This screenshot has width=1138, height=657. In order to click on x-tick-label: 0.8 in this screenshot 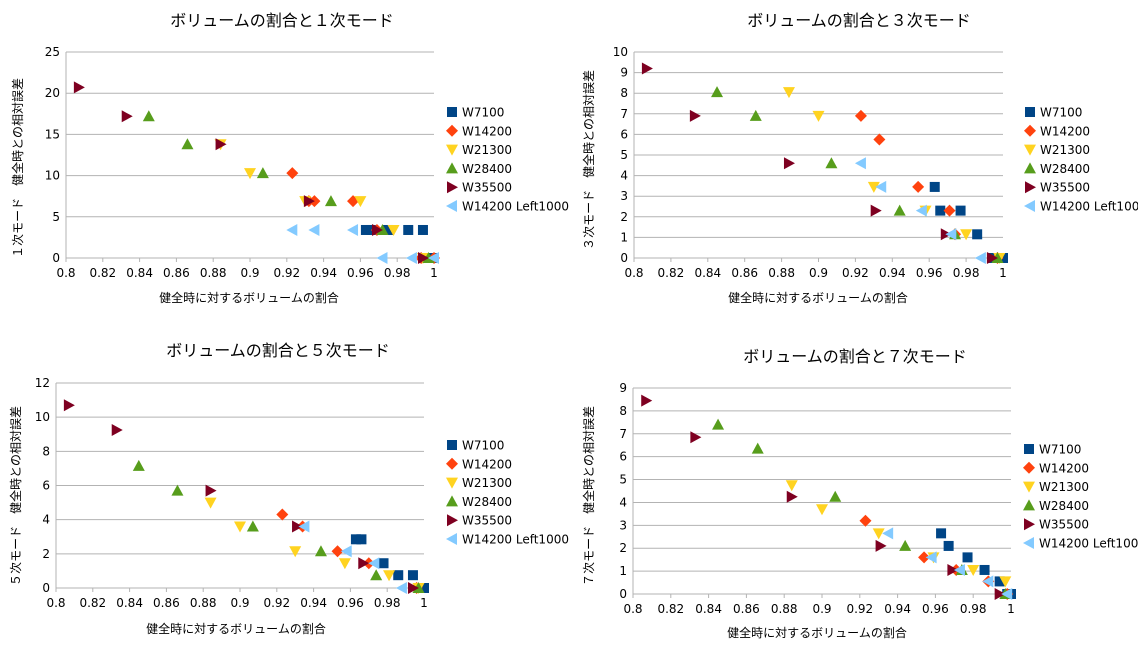, I will do `click(633, 273)`.